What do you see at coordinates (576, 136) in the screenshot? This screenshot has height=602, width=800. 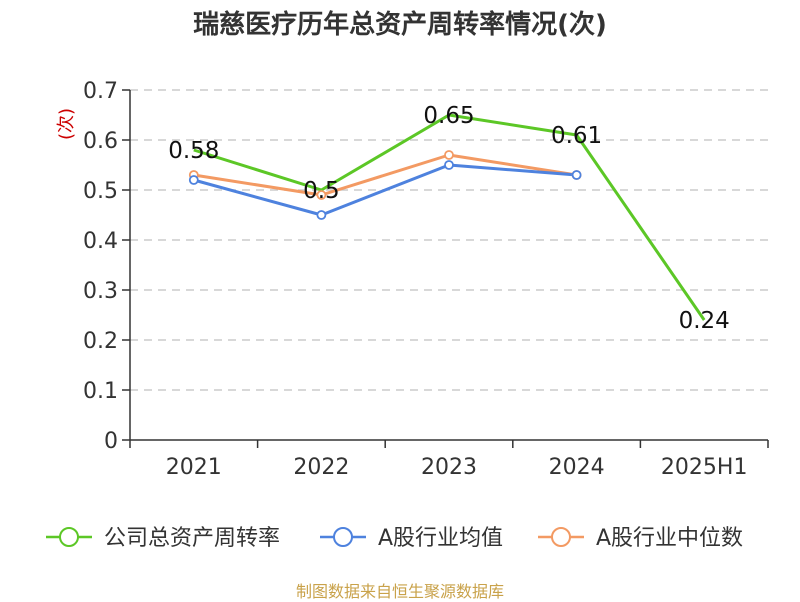 I see `data-label: 0.61` at bounding box center [576, 136].